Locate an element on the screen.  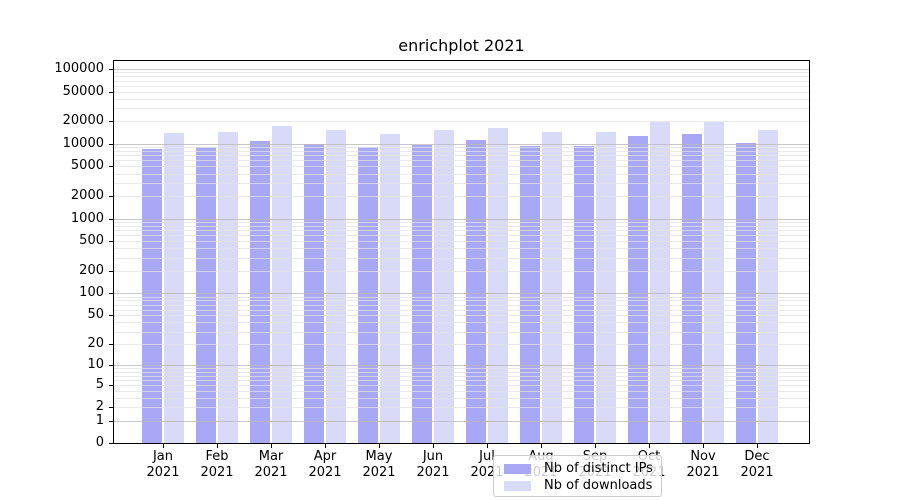
y-tick-label: 20000 is located at coordinates (83, 121).